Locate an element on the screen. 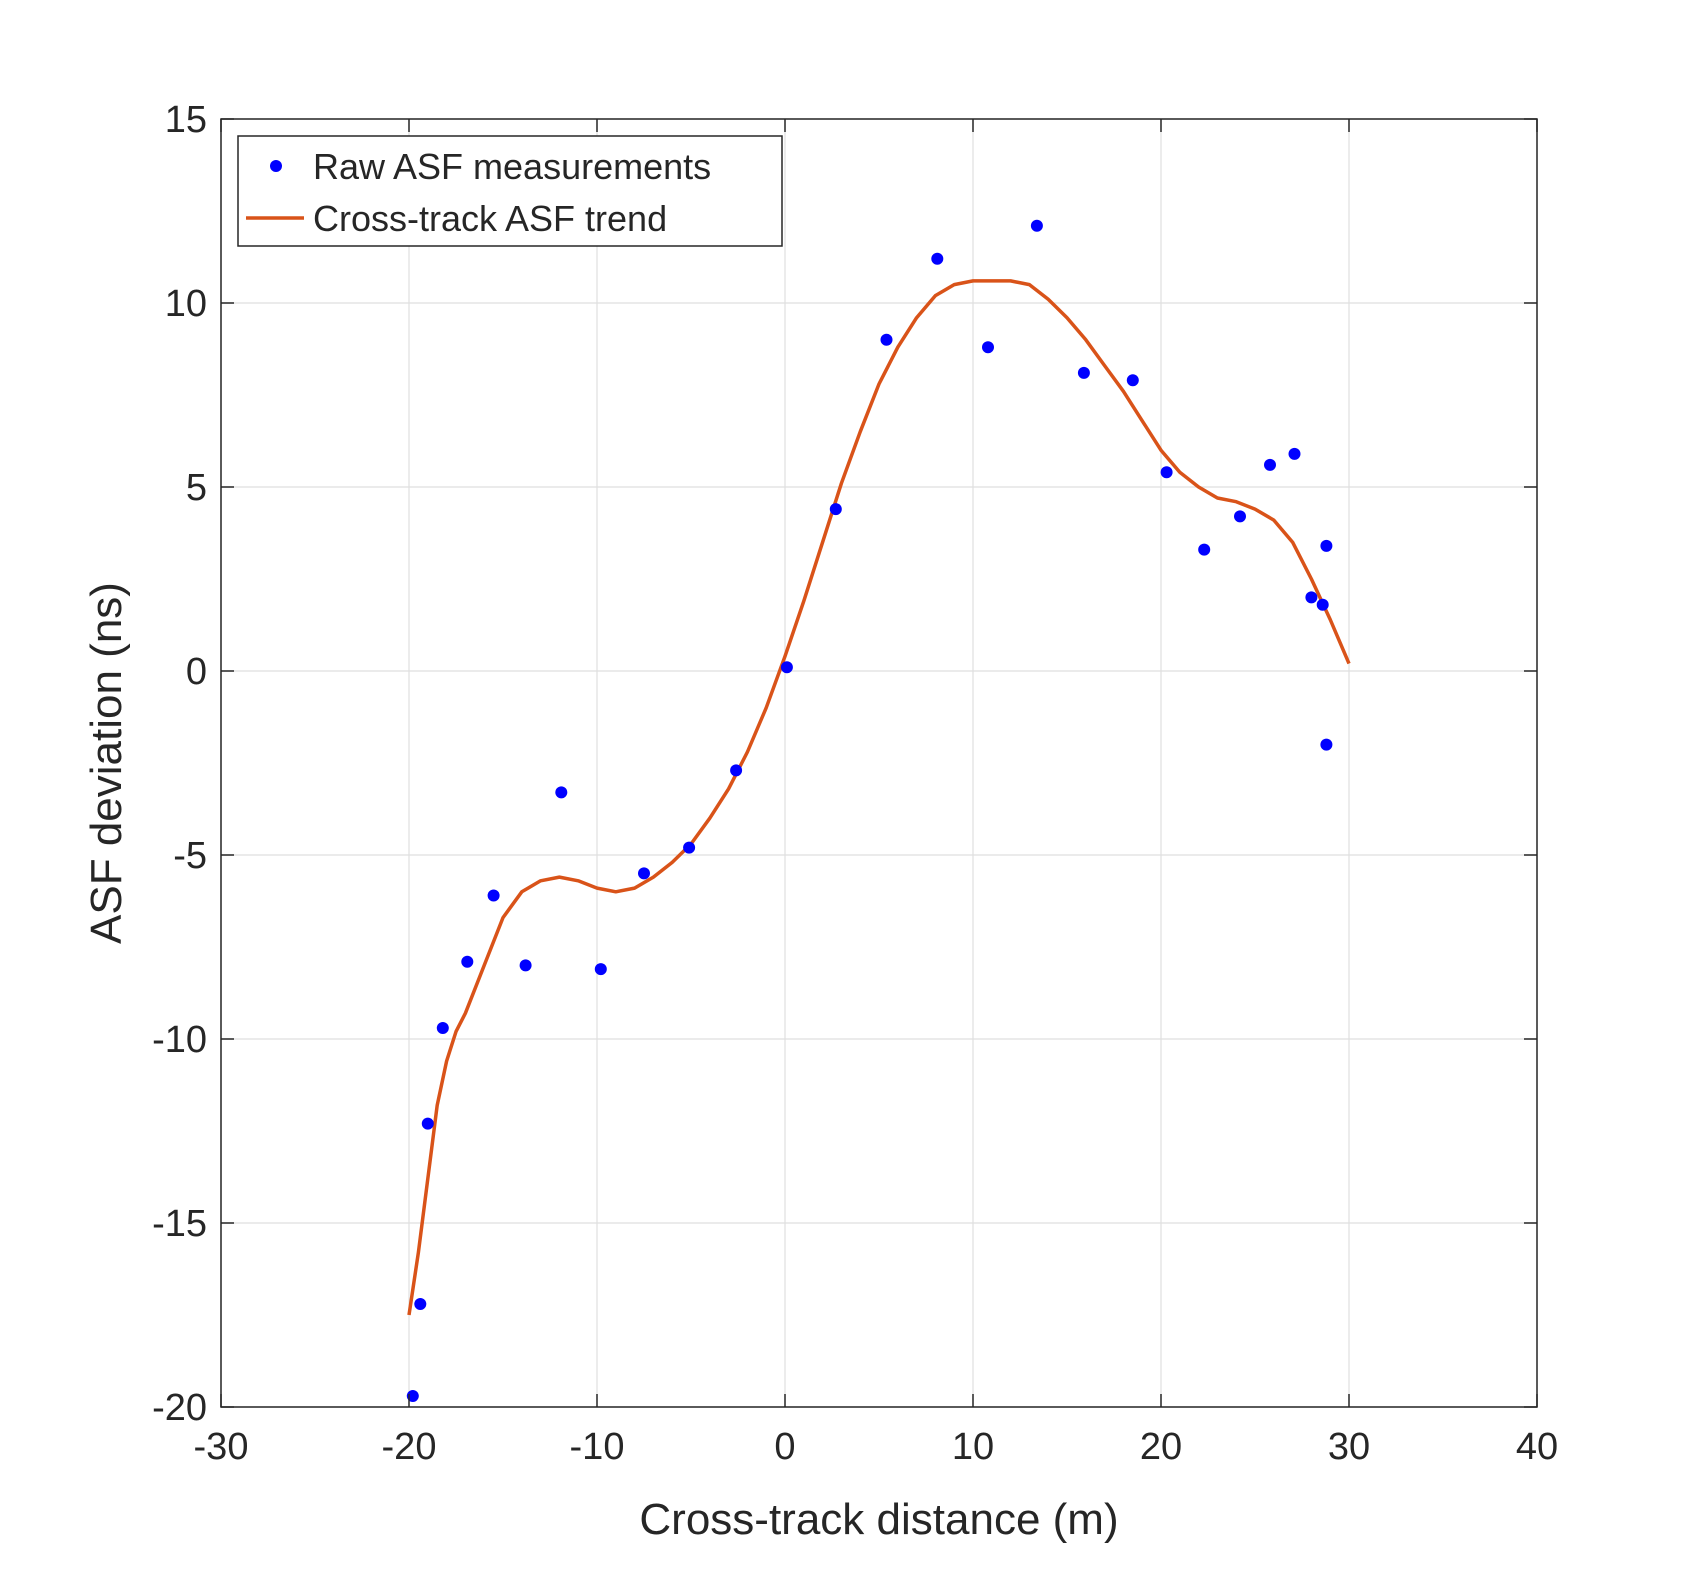 Image resolution: width=1688 pixels, height=1572 pixels. legend-box is located at coordinates (510, 191).